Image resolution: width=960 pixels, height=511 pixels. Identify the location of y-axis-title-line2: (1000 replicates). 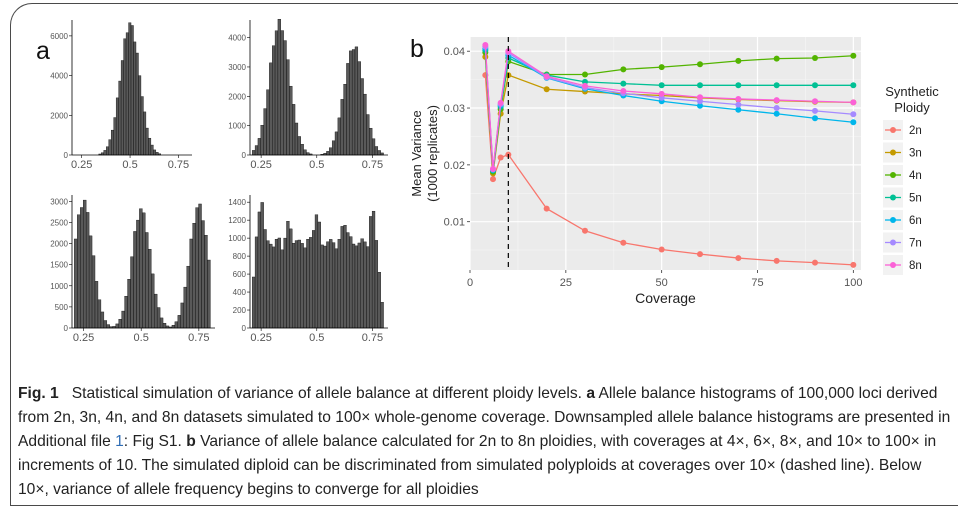
(432, 153).